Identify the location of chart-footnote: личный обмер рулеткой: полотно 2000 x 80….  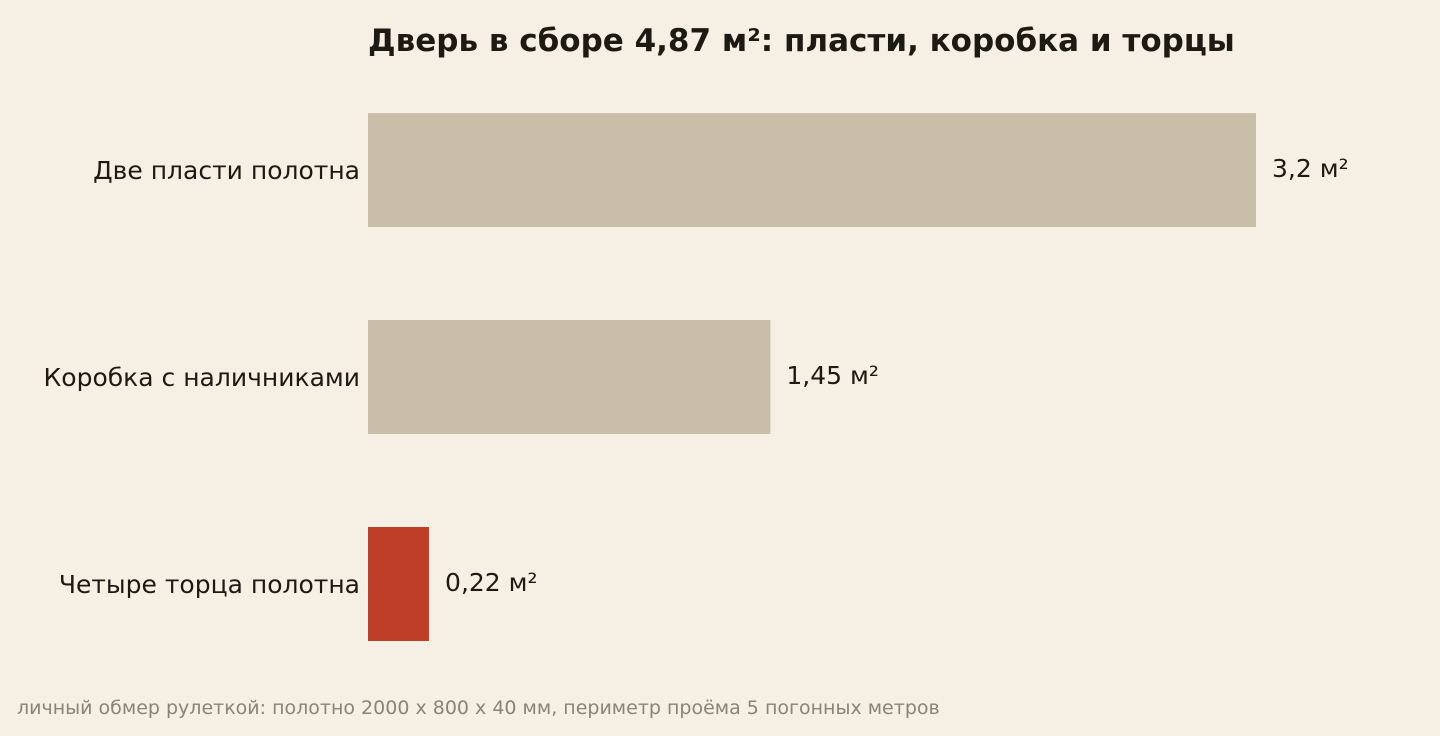
(478, 708).